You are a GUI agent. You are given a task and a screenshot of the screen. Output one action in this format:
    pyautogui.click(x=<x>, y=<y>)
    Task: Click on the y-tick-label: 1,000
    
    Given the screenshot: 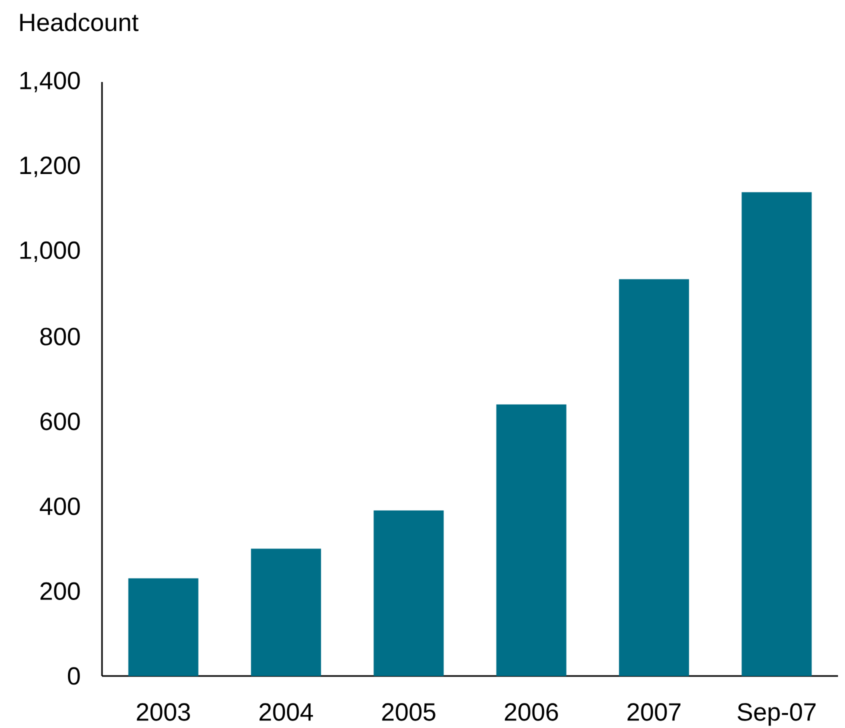 What is the action you would take?
    pyautogui.click(x=50, y=251)
    